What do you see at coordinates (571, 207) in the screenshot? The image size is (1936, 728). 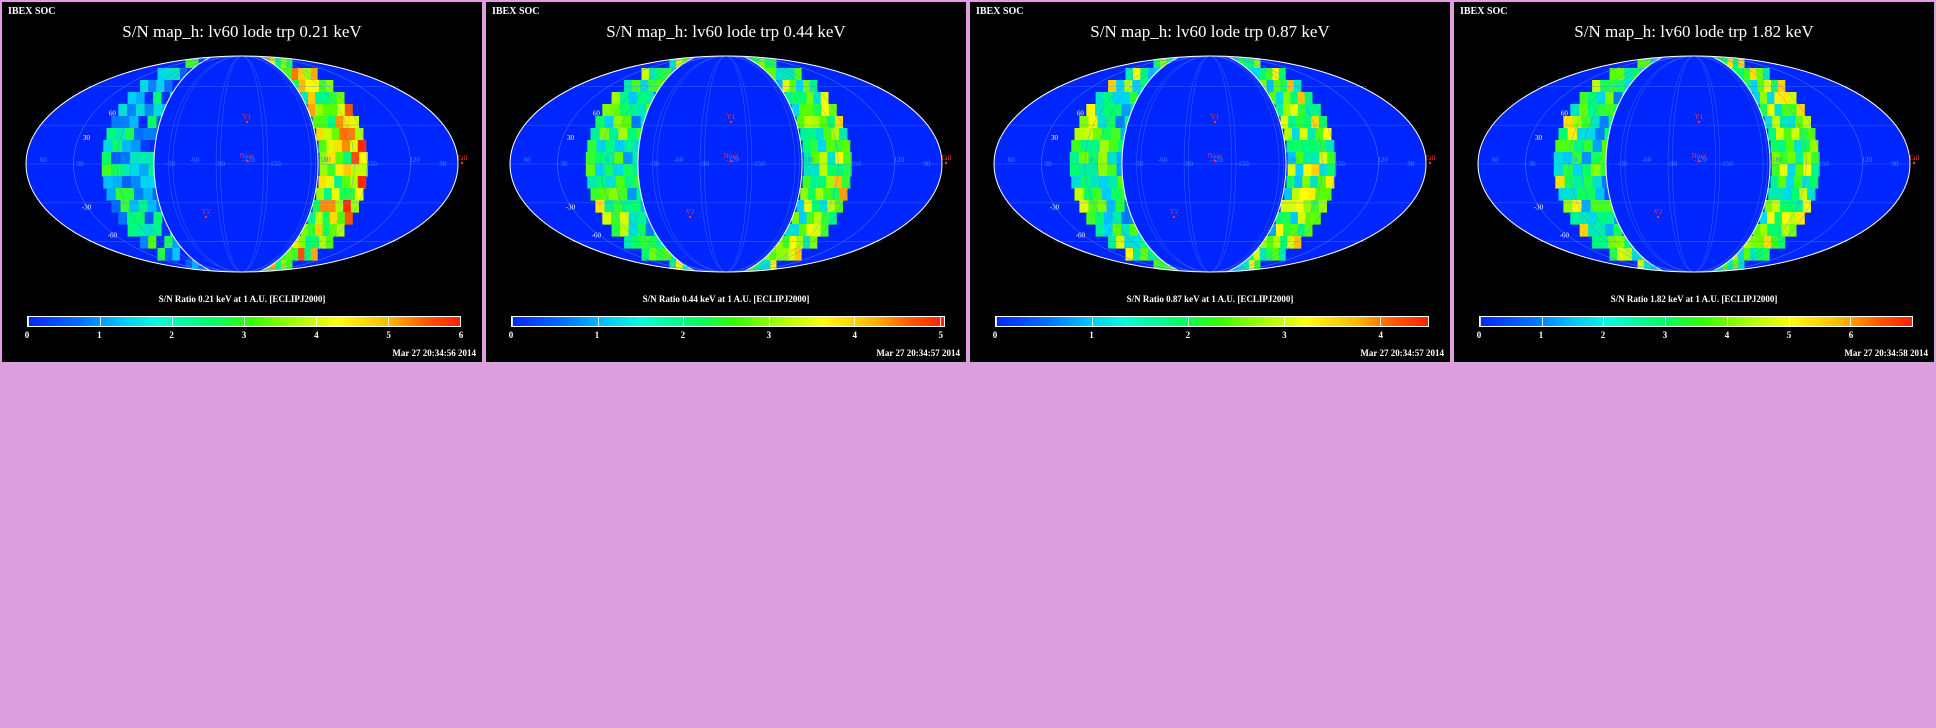 I see `latitude-label: -30` at bounding box center [571, 207].